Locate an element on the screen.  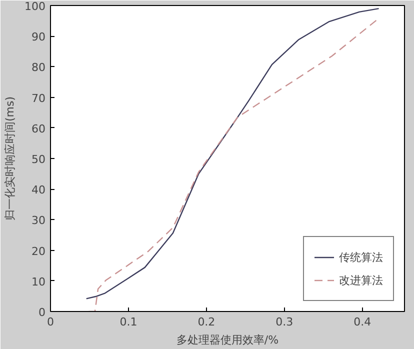
y-tick-label: 40 is located at coordinates (39, 190).